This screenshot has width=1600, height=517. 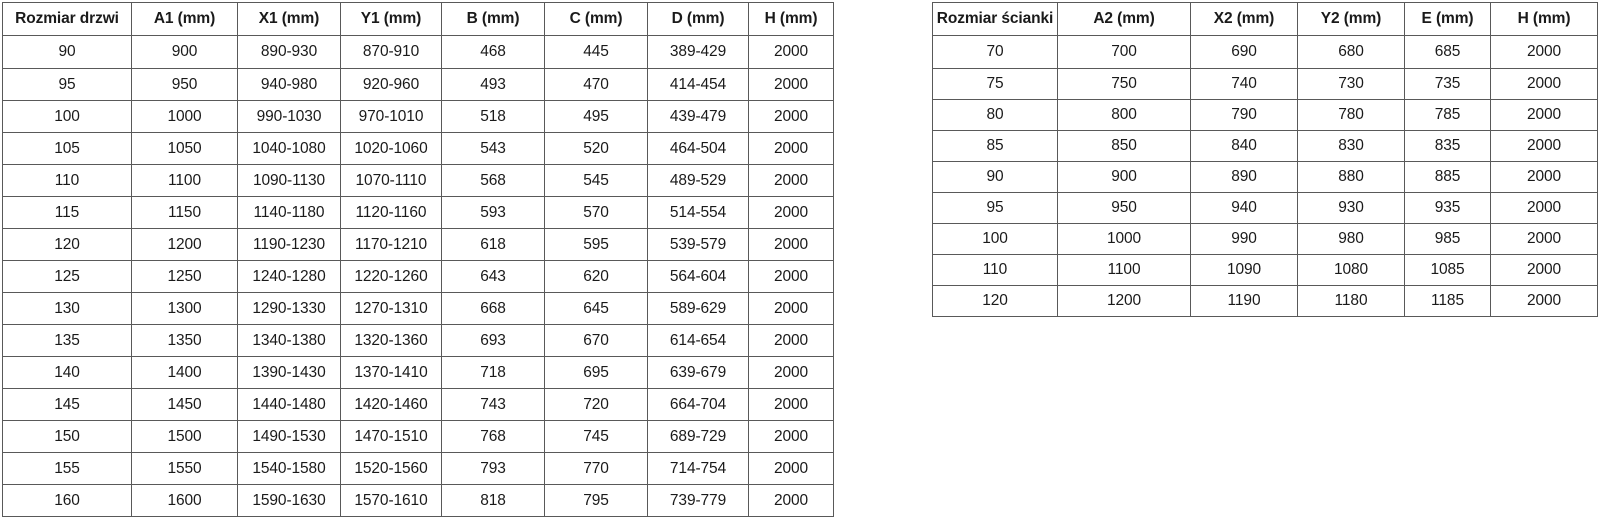 What do you see at coordinates (698, 372) in the screenshot?
I see `cell-d: 639-679` at bounding box center [698, 372].